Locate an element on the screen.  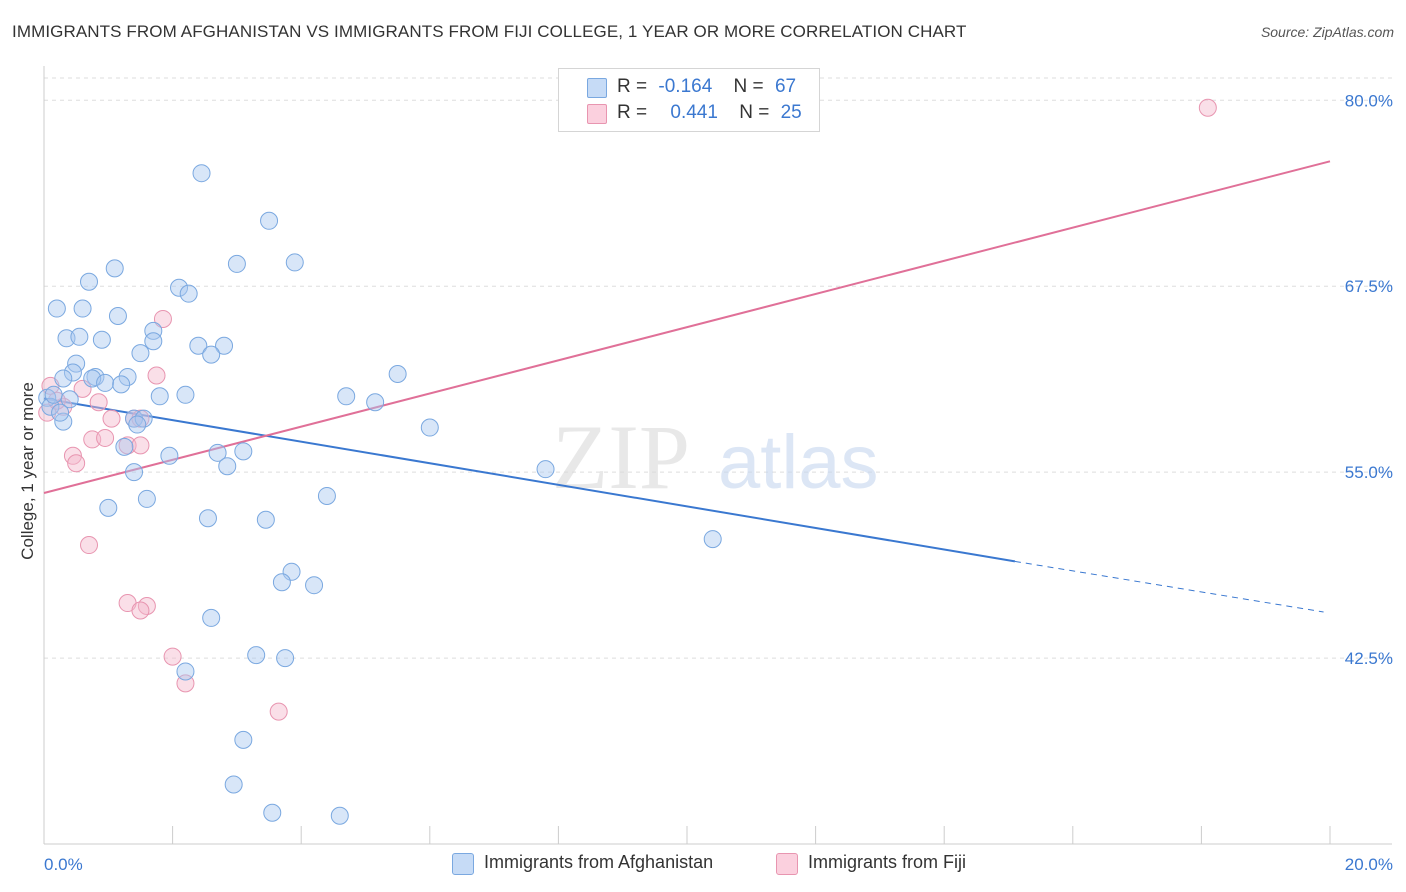
afghanistan-swatch is located at coordinates (597, 88).